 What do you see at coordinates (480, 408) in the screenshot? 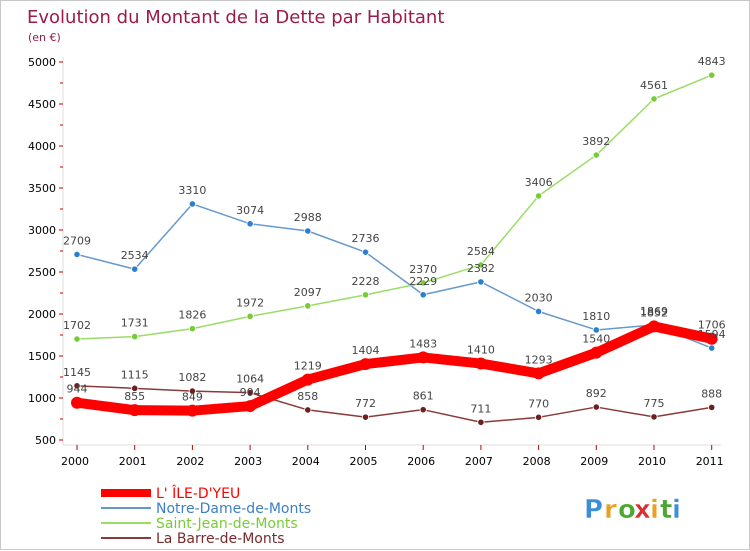
I see `data-label: 711` at bounding box center [480, 408].